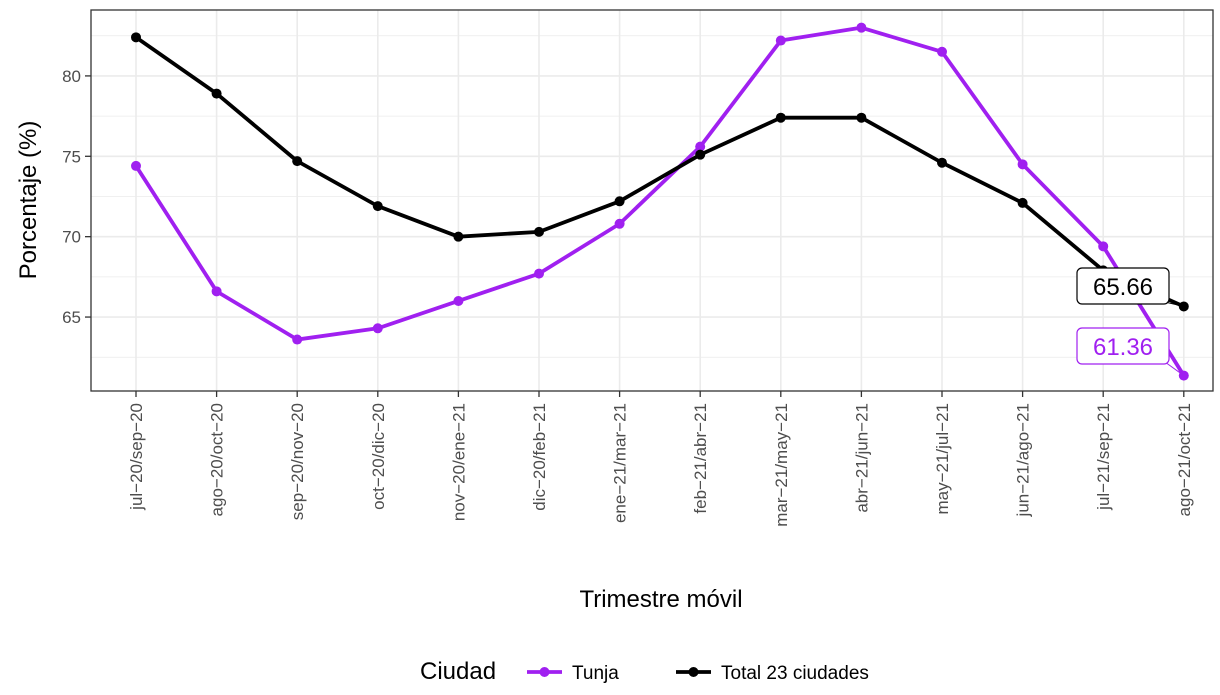 This screenshot has height=695, width=1220. What do you see at coordinates (539, 457) in the screenshot?
I see `x-tick-label: dic−20/feb−21` at bounding box center [539, 457].